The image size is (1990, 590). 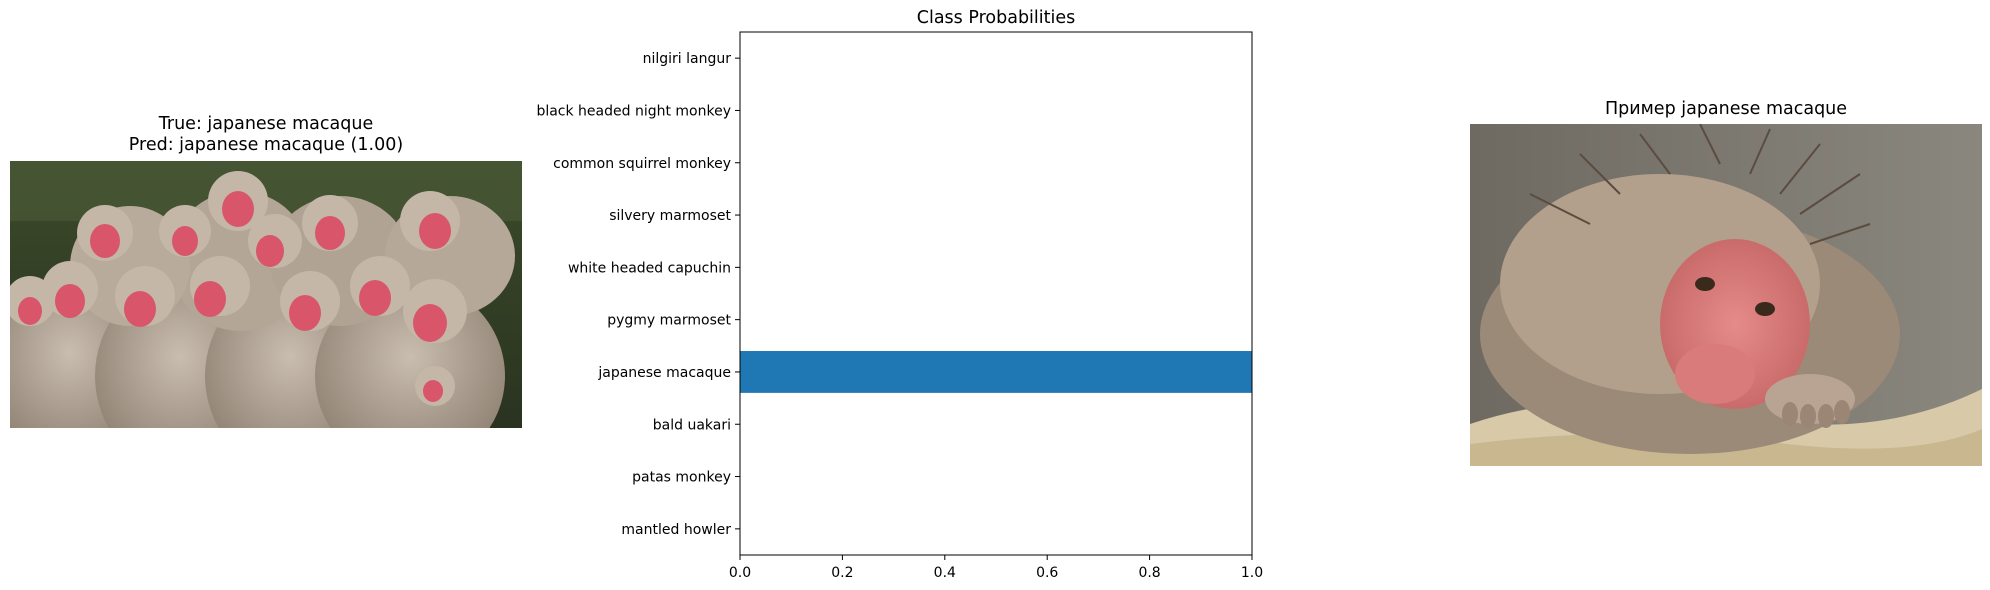 I want to click on x-tick-label: 0.8, so click(x=1149, y=573).